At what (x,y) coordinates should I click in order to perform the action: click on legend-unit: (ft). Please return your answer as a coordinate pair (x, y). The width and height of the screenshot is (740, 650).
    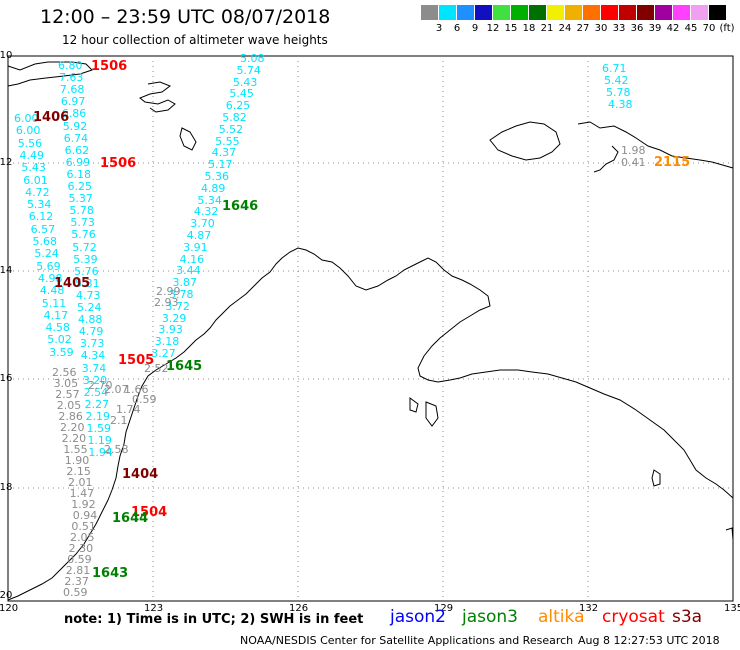
    Looking at the image, I should click on (727, 28).